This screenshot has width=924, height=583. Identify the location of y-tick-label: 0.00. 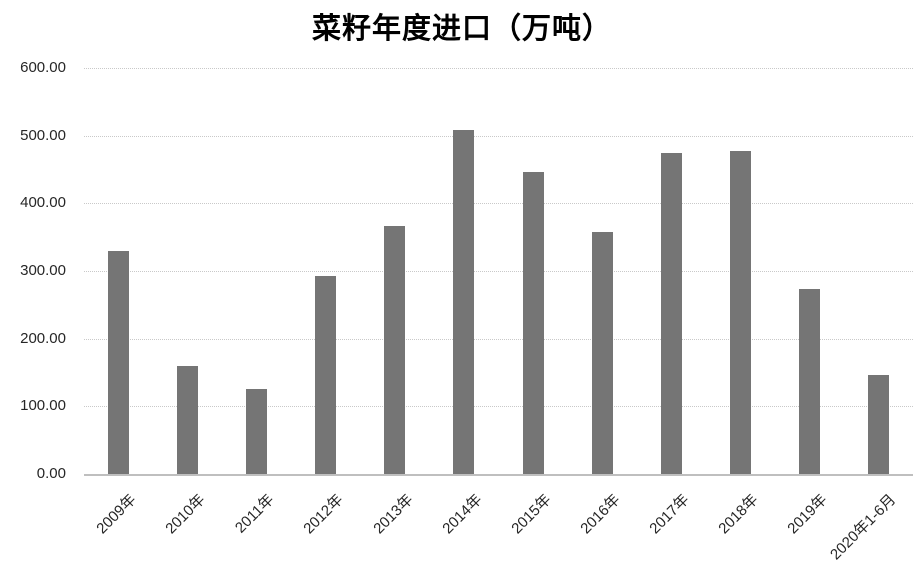
(51, 473).